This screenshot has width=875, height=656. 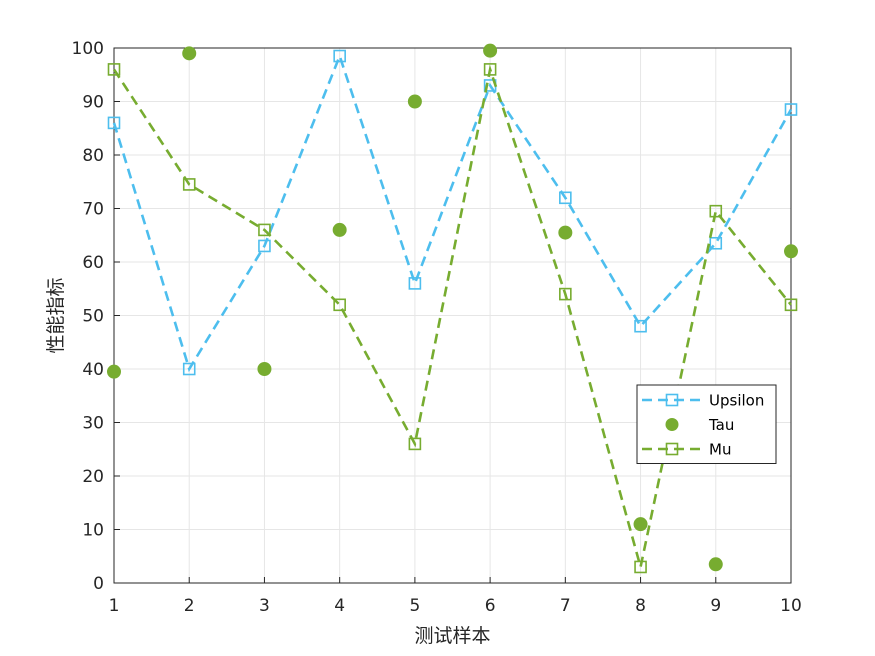 I want to click on x-tick-label: 10, so click(x=791, y=606).